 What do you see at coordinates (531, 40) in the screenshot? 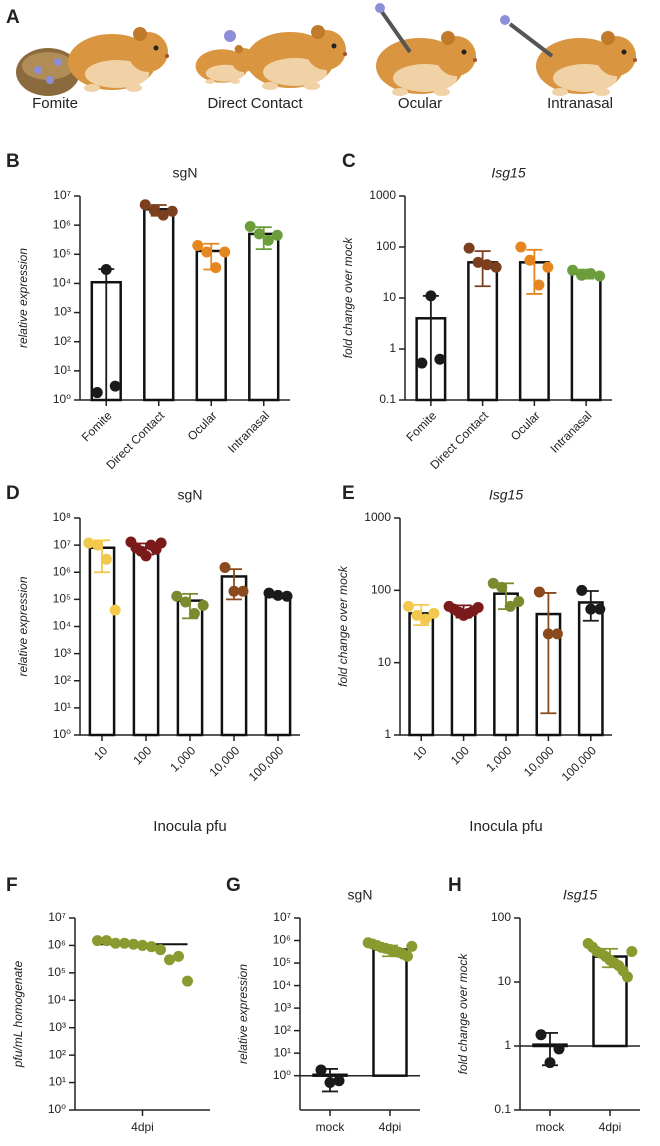
I see `pipette` at bounding box center [531, 40].